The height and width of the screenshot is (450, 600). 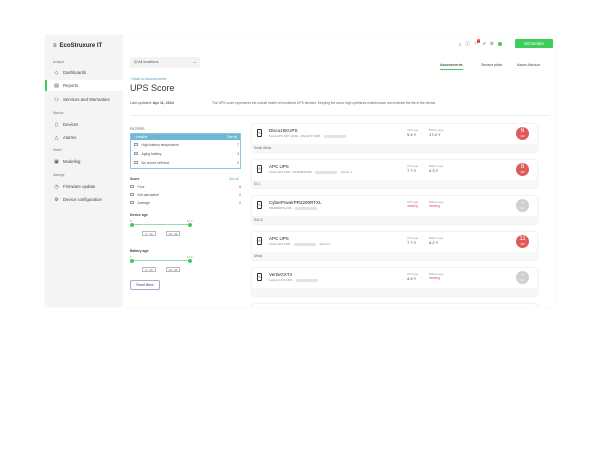 I want to click on ups-age: UPS age 7.7 Y, so click(x=412, y=168).